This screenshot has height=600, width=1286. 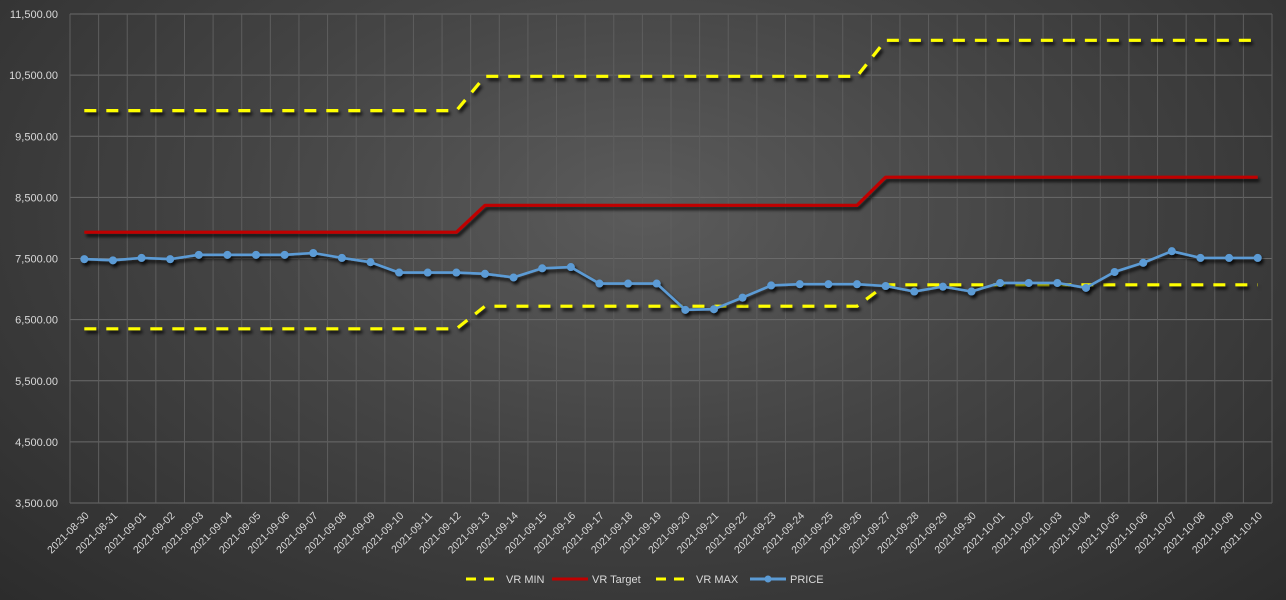 What do you see at coordinates (36, 198) in the screenshot?
I see `y-tick-label: 8,500.00` at bounding box center [36, 198].